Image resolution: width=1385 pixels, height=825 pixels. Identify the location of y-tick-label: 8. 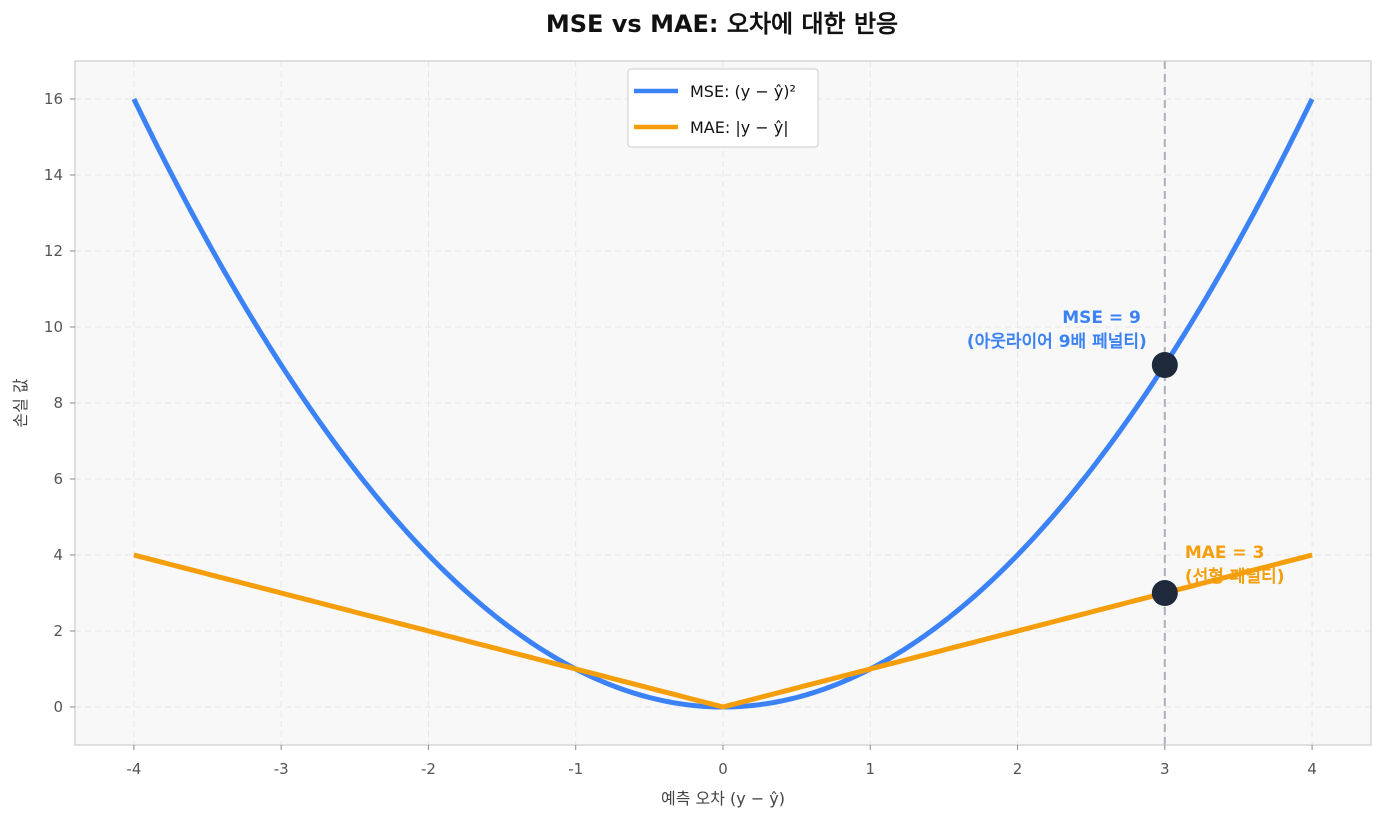
(58, 403).